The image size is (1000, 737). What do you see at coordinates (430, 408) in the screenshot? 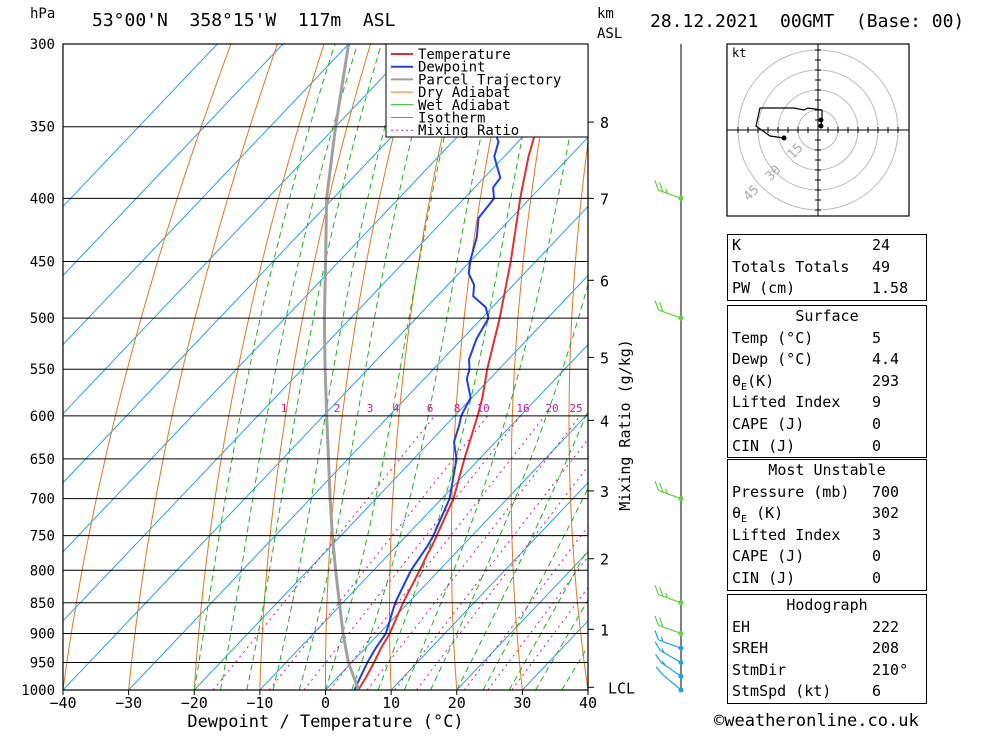
I see `mixing-ratio-label: 6` at bounding box center [430, 408].